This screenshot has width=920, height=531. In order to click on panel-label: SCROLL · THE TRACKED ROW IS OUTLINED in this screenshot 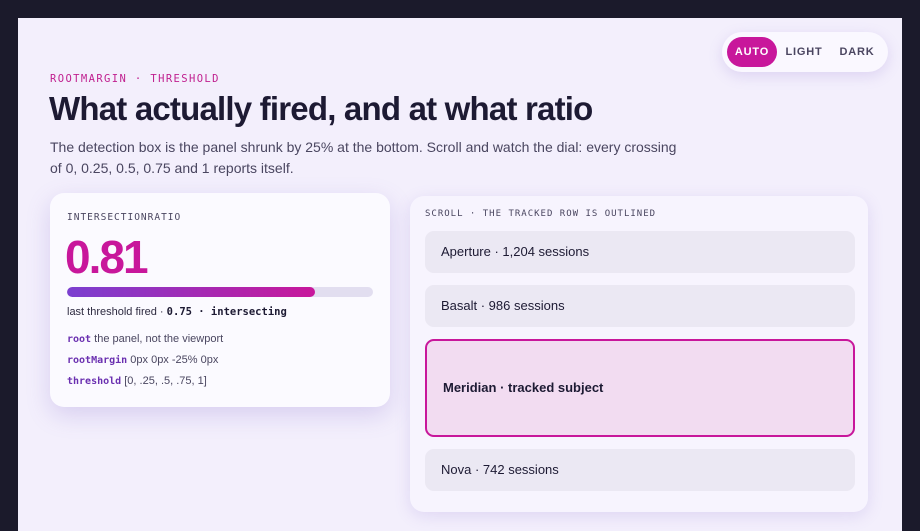, I will do `click(541, 214)`.